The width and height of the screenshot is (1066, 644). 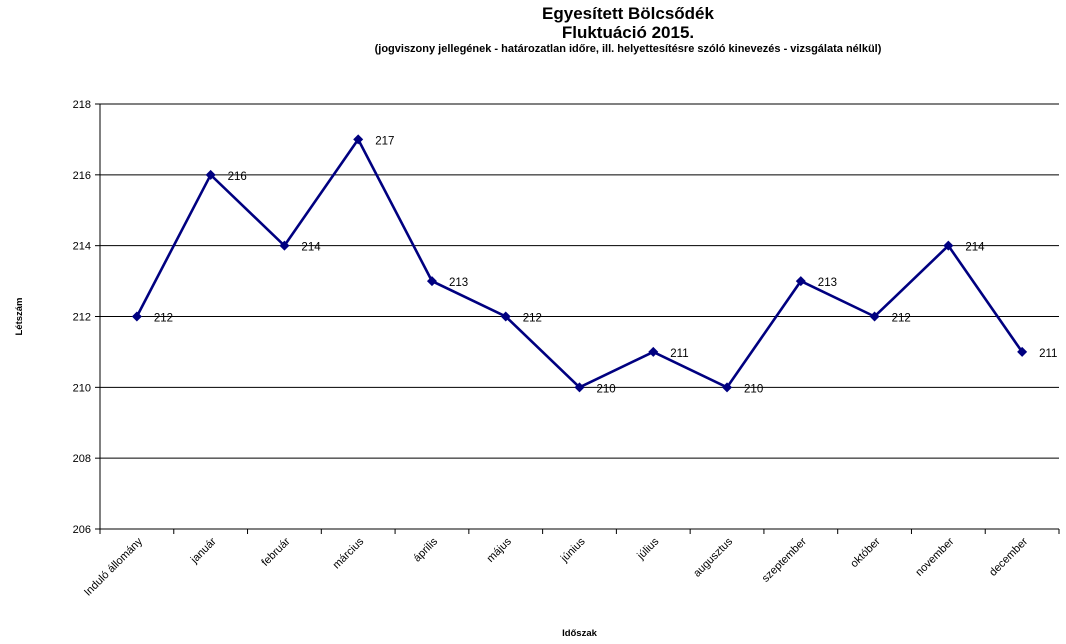 What do you see at coordinates (82, 318) in the screenshot?
I see `y-tick-label: 212` at bounding box center [82, 318].